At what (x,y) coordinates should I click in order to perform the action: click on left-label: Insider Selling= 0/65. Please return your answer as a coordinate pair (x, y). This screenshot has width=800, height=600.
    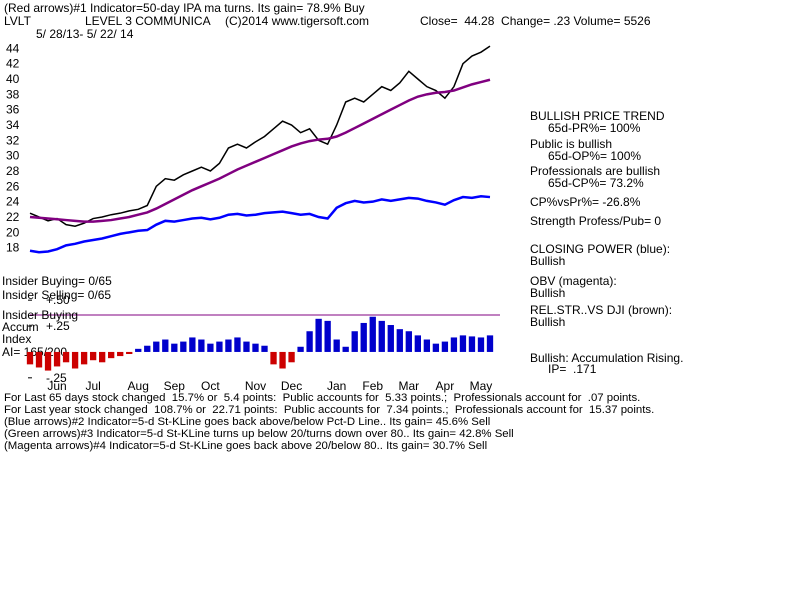
    Looking at the image, I should click on (56, 295).